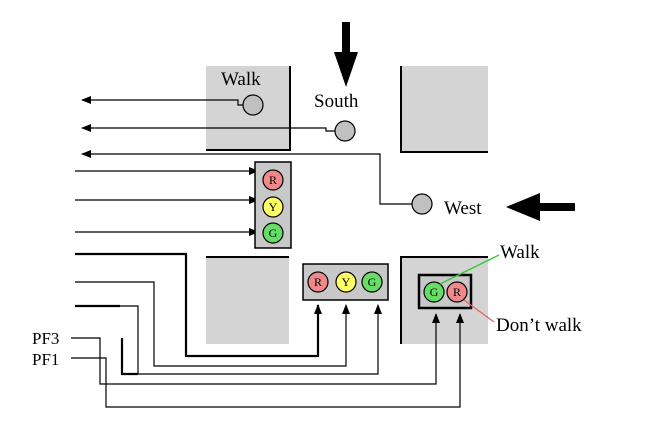 The height and width of the screenshot is (442, 665). I want to click on green-lamp-horizontal, so click(372, 282).